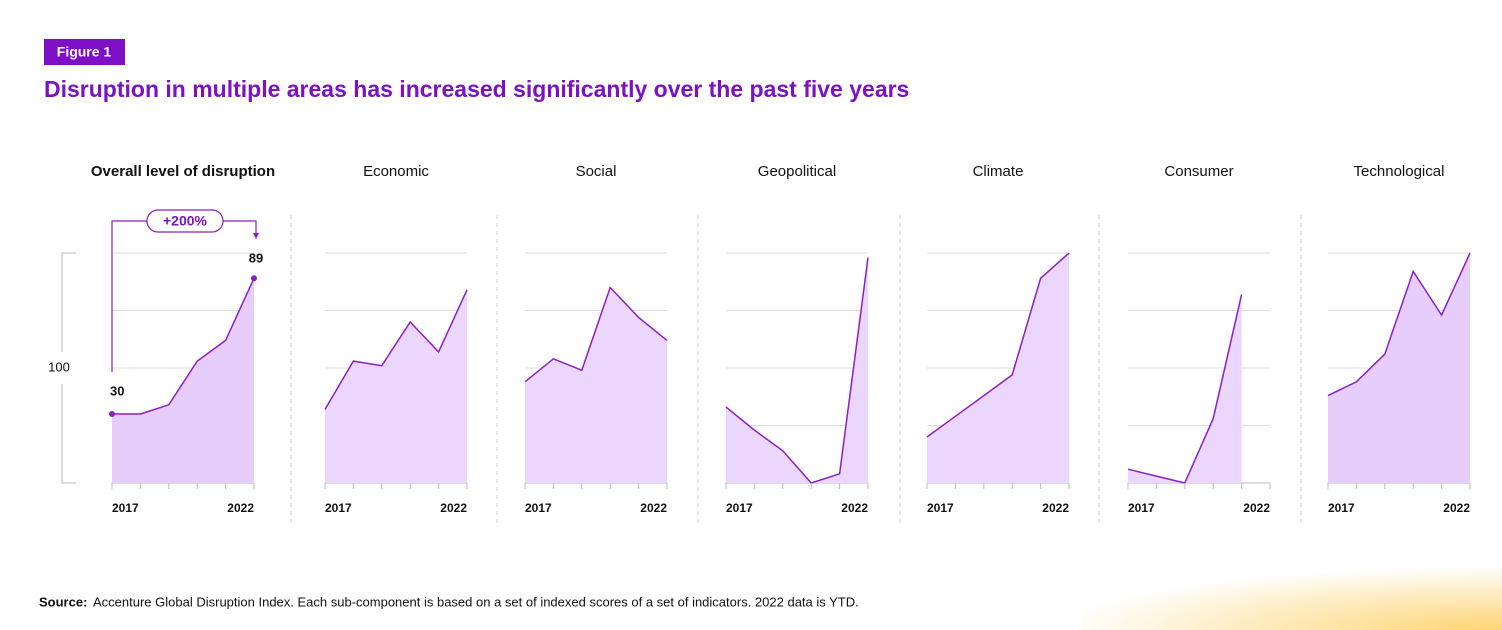  Describe the element at coordinates (797, 171) in the screenshot. I see `panel-title: Geopolitical` at that location.